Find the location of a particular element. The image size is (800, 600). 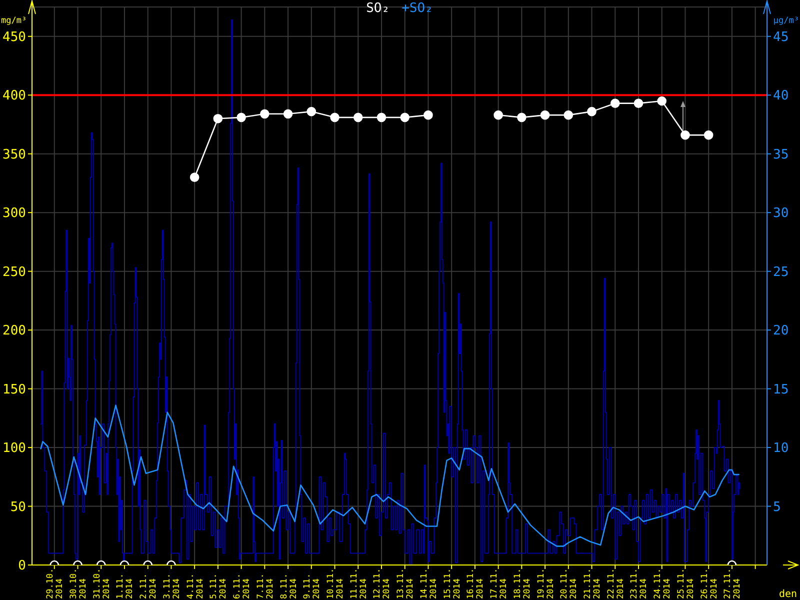

x-tick-label: 29.10. 2014 is located at coordinates (56, 583).